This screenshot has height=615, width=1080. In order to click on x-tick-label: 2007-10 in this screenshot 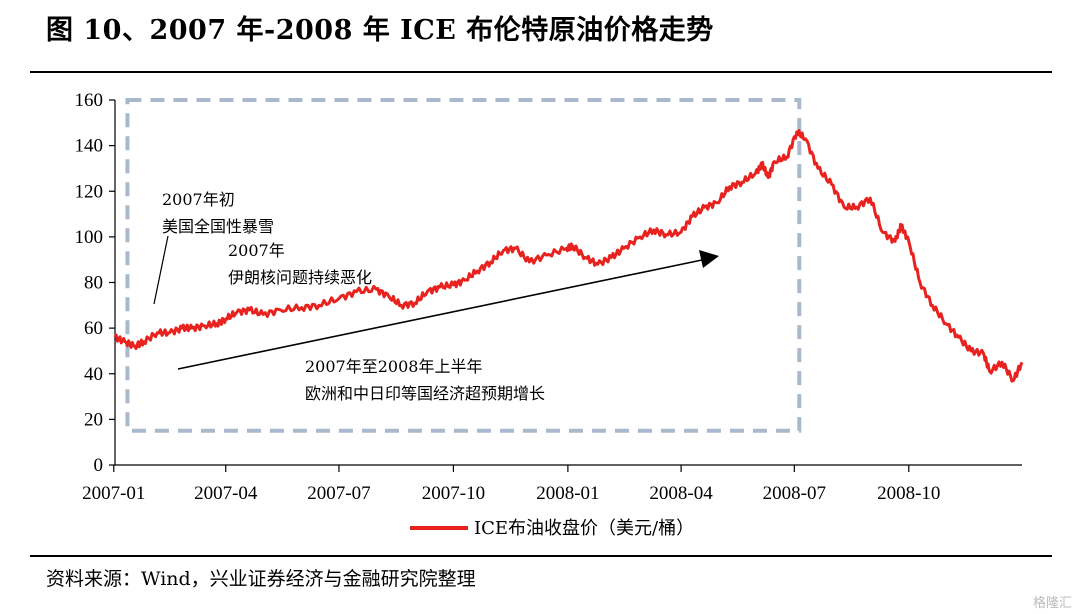, I will do `click(453, 493)`.